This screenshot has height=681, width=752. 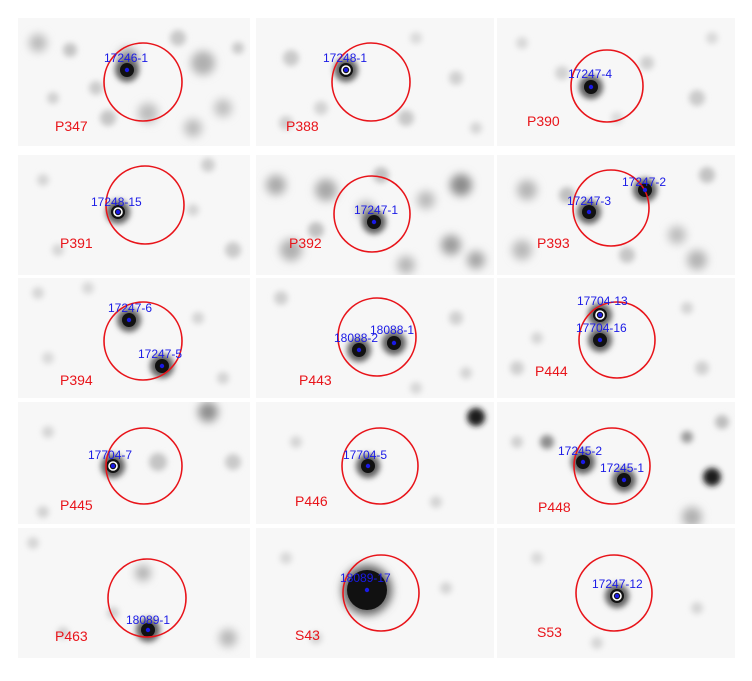 I want to click on panel-p347: 17246-1 P347, so click(x=134, y=82).